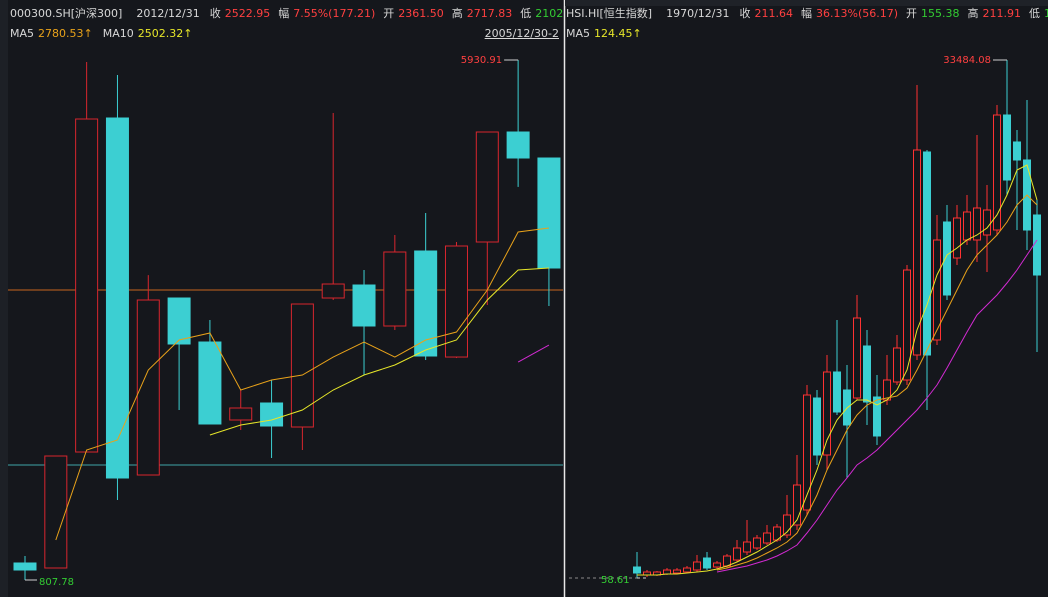 The height and width of the screenshot is (597, 1048). I want to click on field-value: 211.91, so click(1002, 13).